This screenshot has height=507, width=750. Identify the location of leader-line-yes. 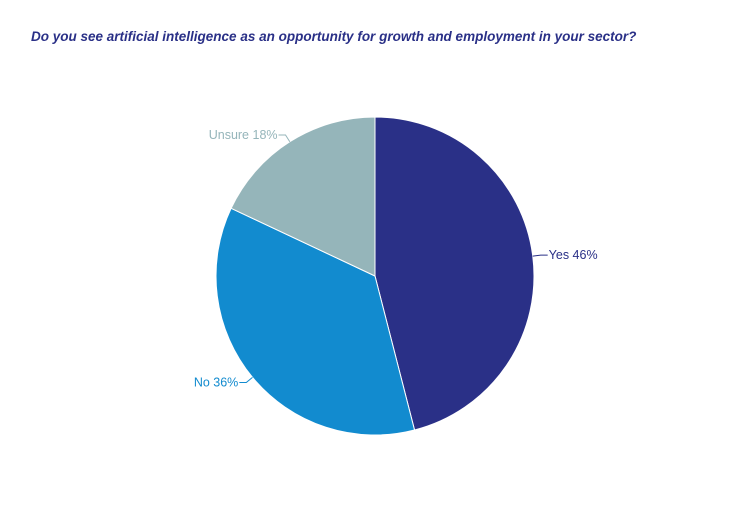
(540, 255).